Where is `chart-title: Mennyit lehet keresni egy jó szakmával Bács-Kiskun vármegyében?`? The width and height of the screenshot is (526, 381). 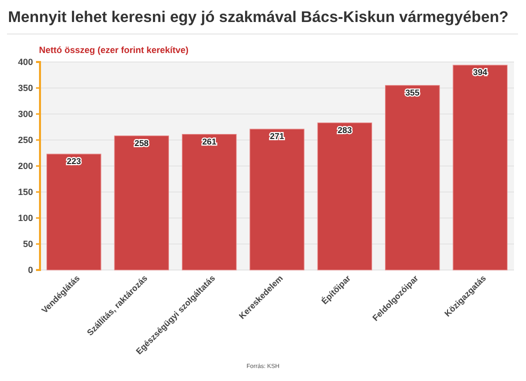 chart-title: Mennyit lehet keresni egy jó szakmával Bács-Kiskun vármegyében? is located at coordinates (258, 17).